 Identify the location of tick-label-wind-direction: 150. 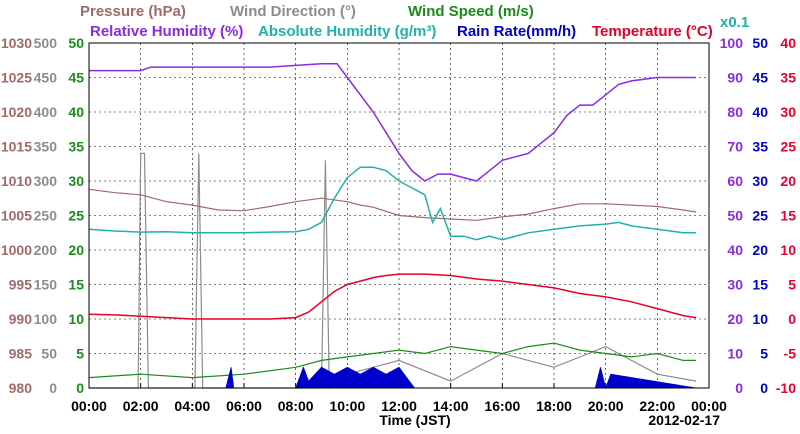
(46, 285).